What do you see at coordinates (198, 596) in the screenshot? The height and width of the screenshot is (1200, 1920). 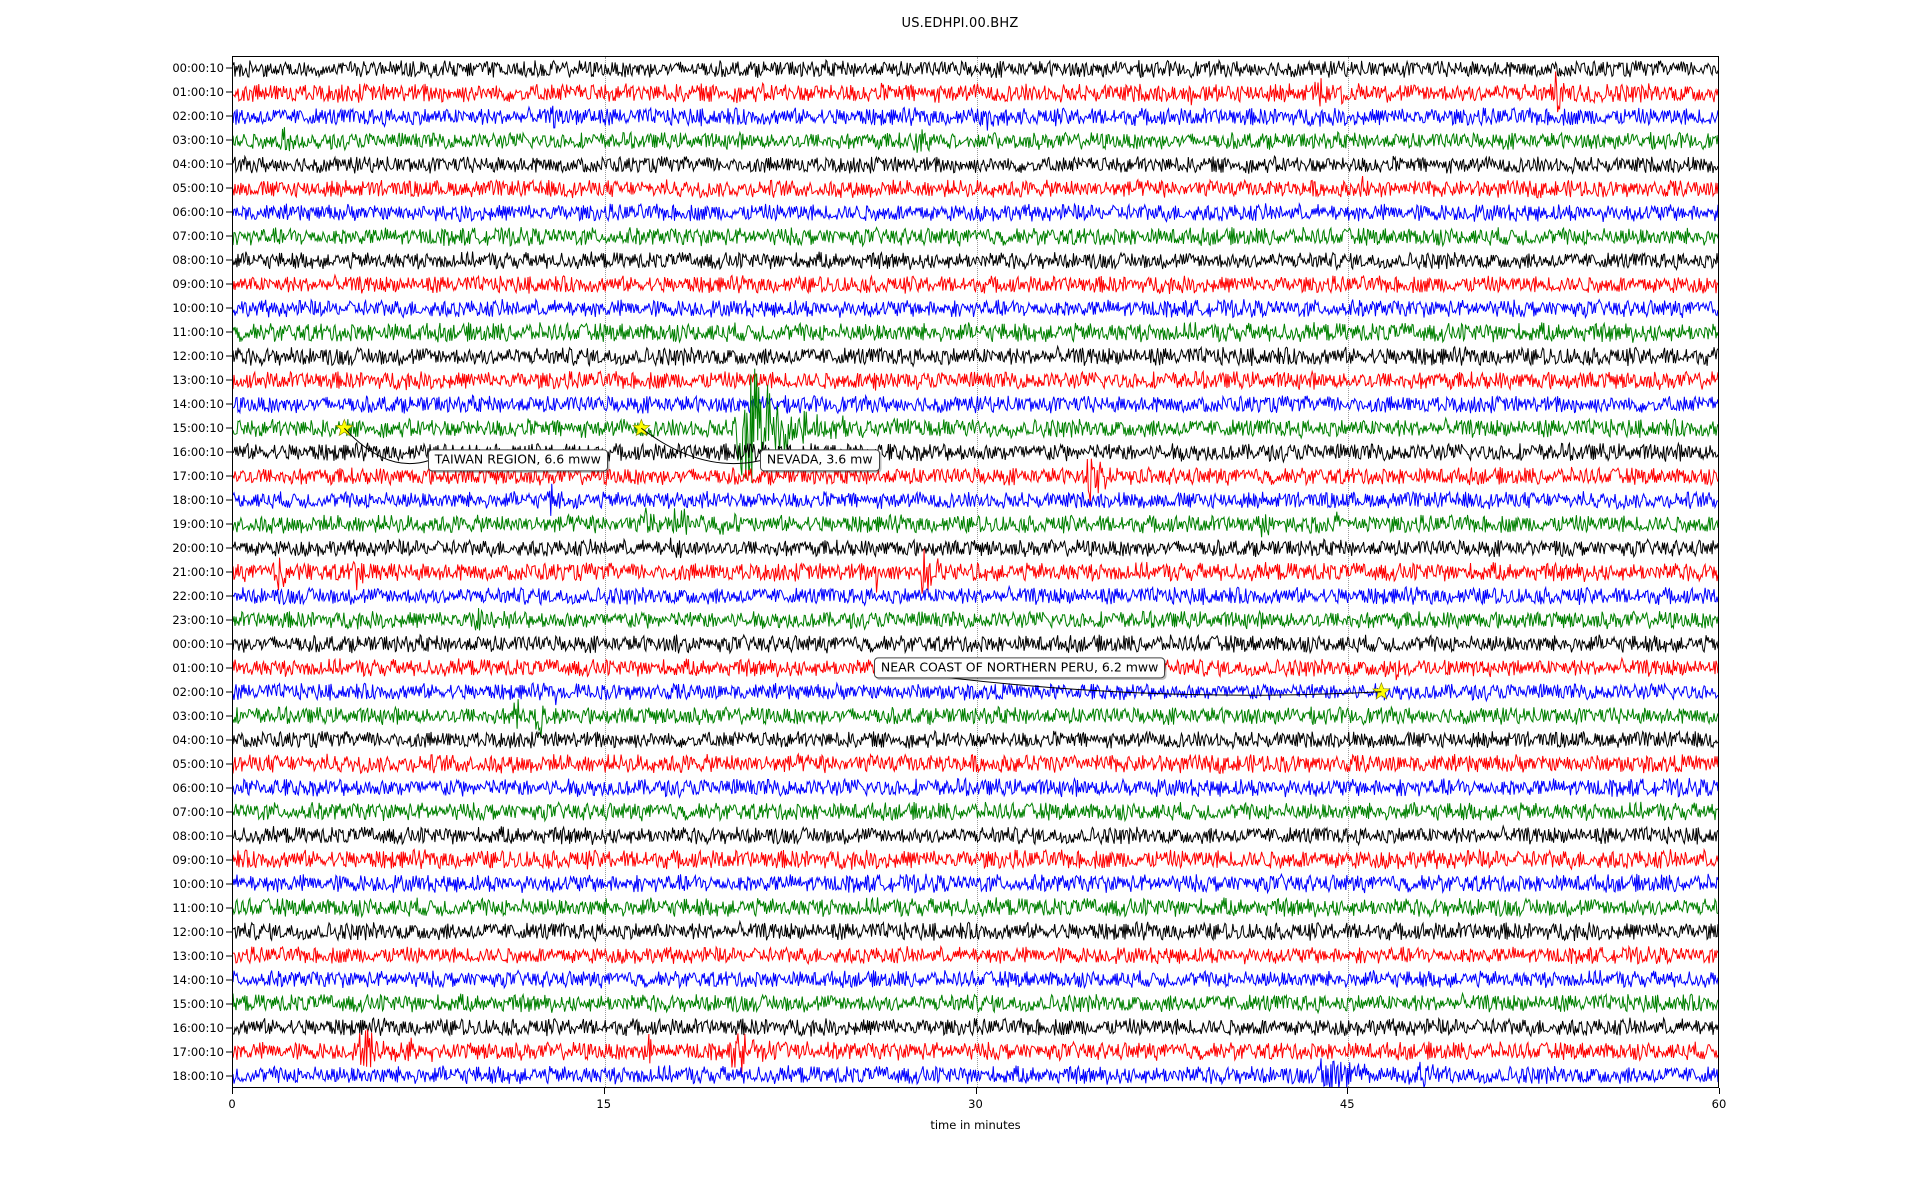 I see `y-axis-tick-label: 22:00:10` at bounding box center [198, 596].